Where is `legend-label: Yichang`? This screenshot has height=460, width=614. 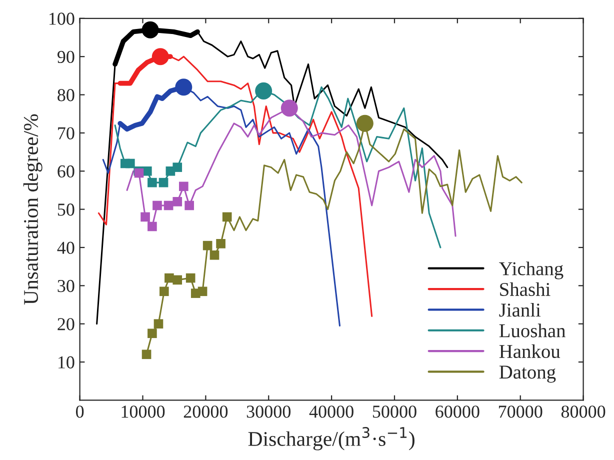
legend-label: Yichang is located at coordinates (531, 271).